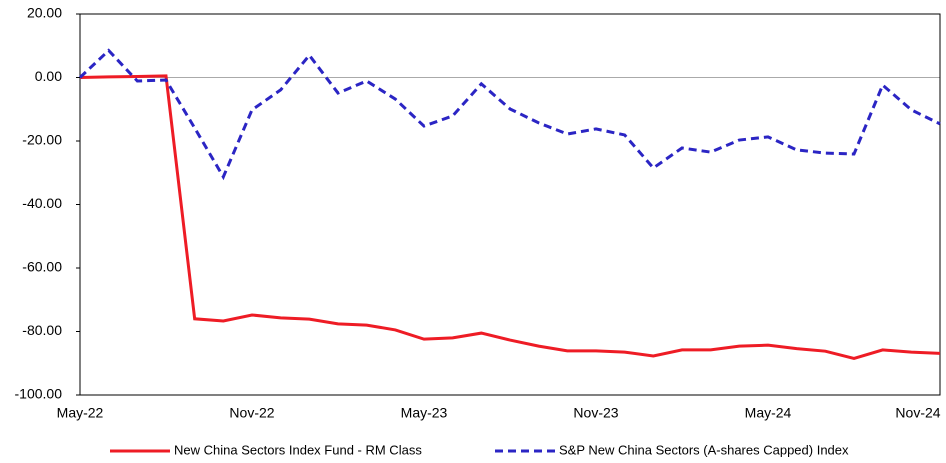 This screenshot has width=946, height=463. I want to click on x-tick-label: May-24, so click(768, 413).